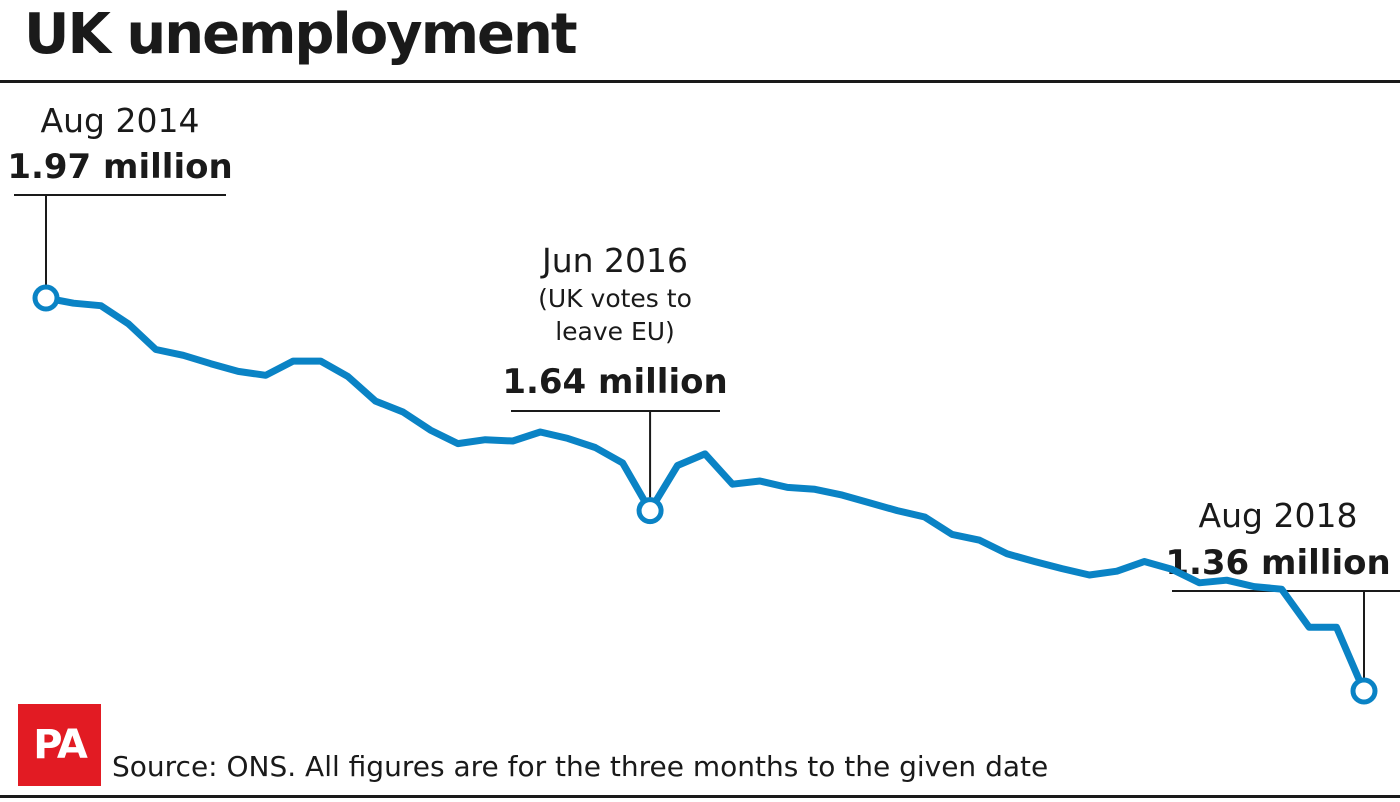  I want to click on bottom-divider, so click(700, 796).